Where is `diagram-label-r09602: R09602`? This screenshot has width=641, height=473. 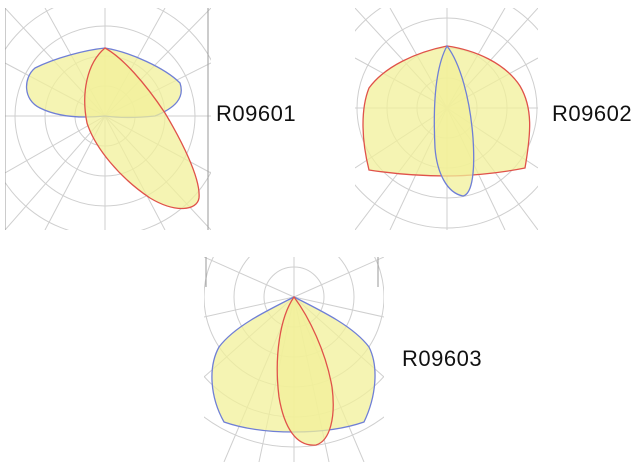 diagram-label-r09602: R09602 is located at coordinates (592, 113).